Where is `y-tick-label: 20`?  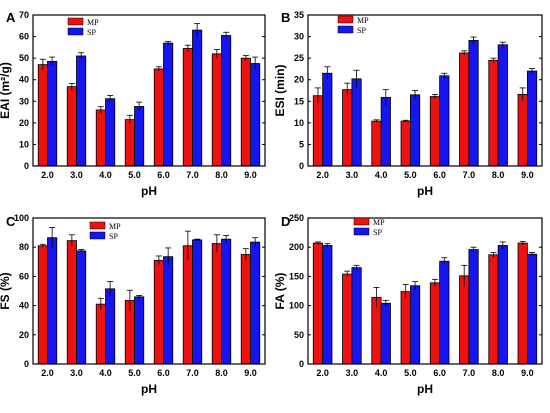
y-tick-label: 20 is located at coordinates (299, 80).